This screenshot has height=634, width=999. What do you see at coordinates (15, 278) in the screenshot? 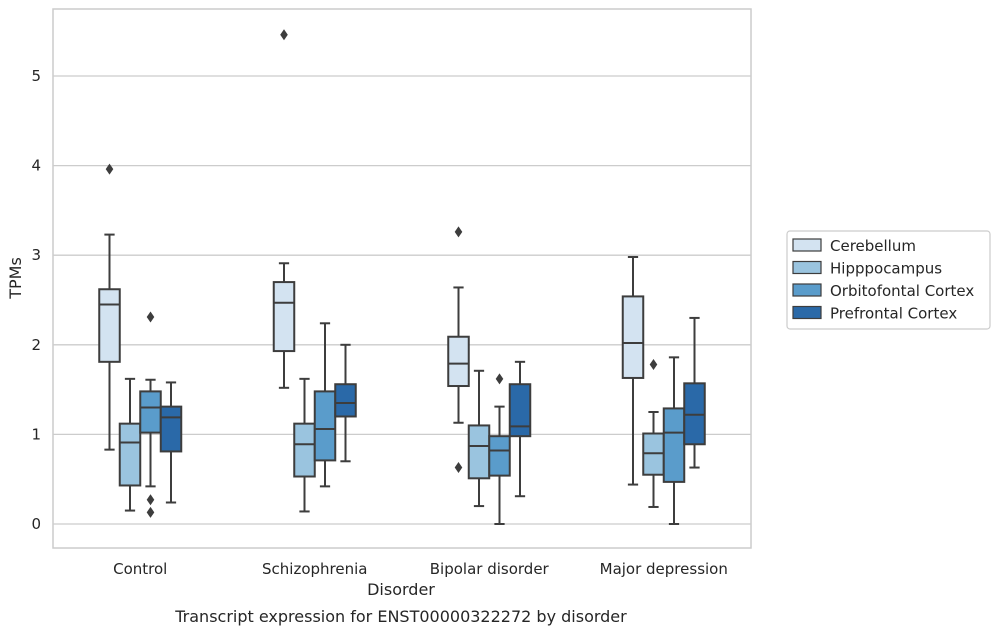
I see `y-axis-label: TPMs` at bounding box center [15, 278].